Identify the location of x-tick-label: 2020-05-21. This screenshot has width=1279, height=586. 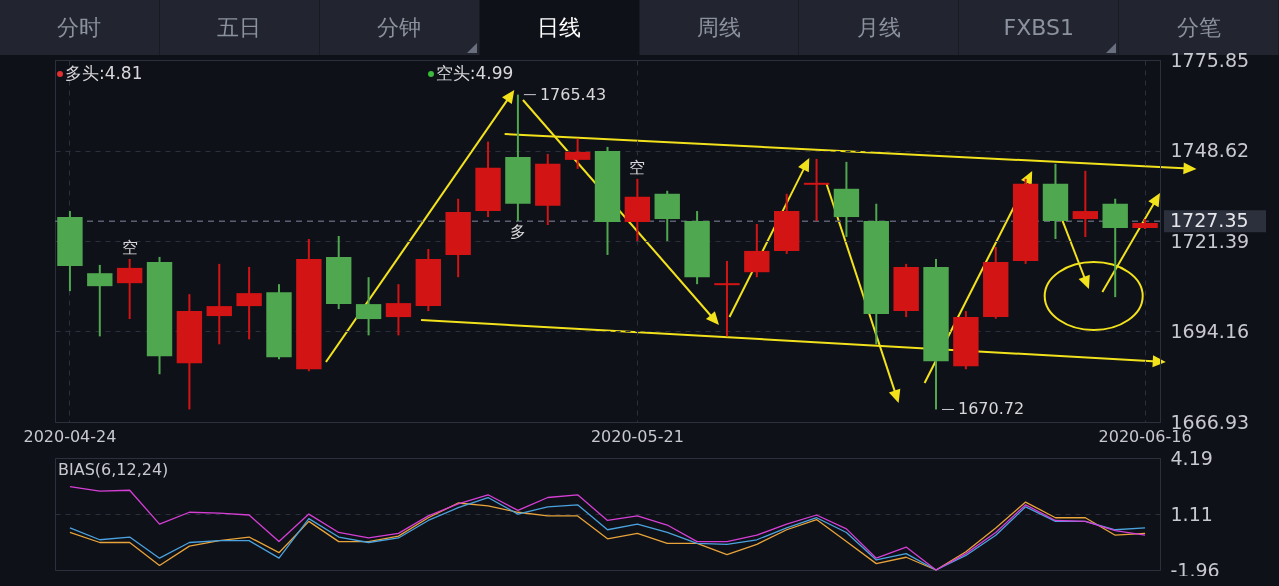
(637, 436).